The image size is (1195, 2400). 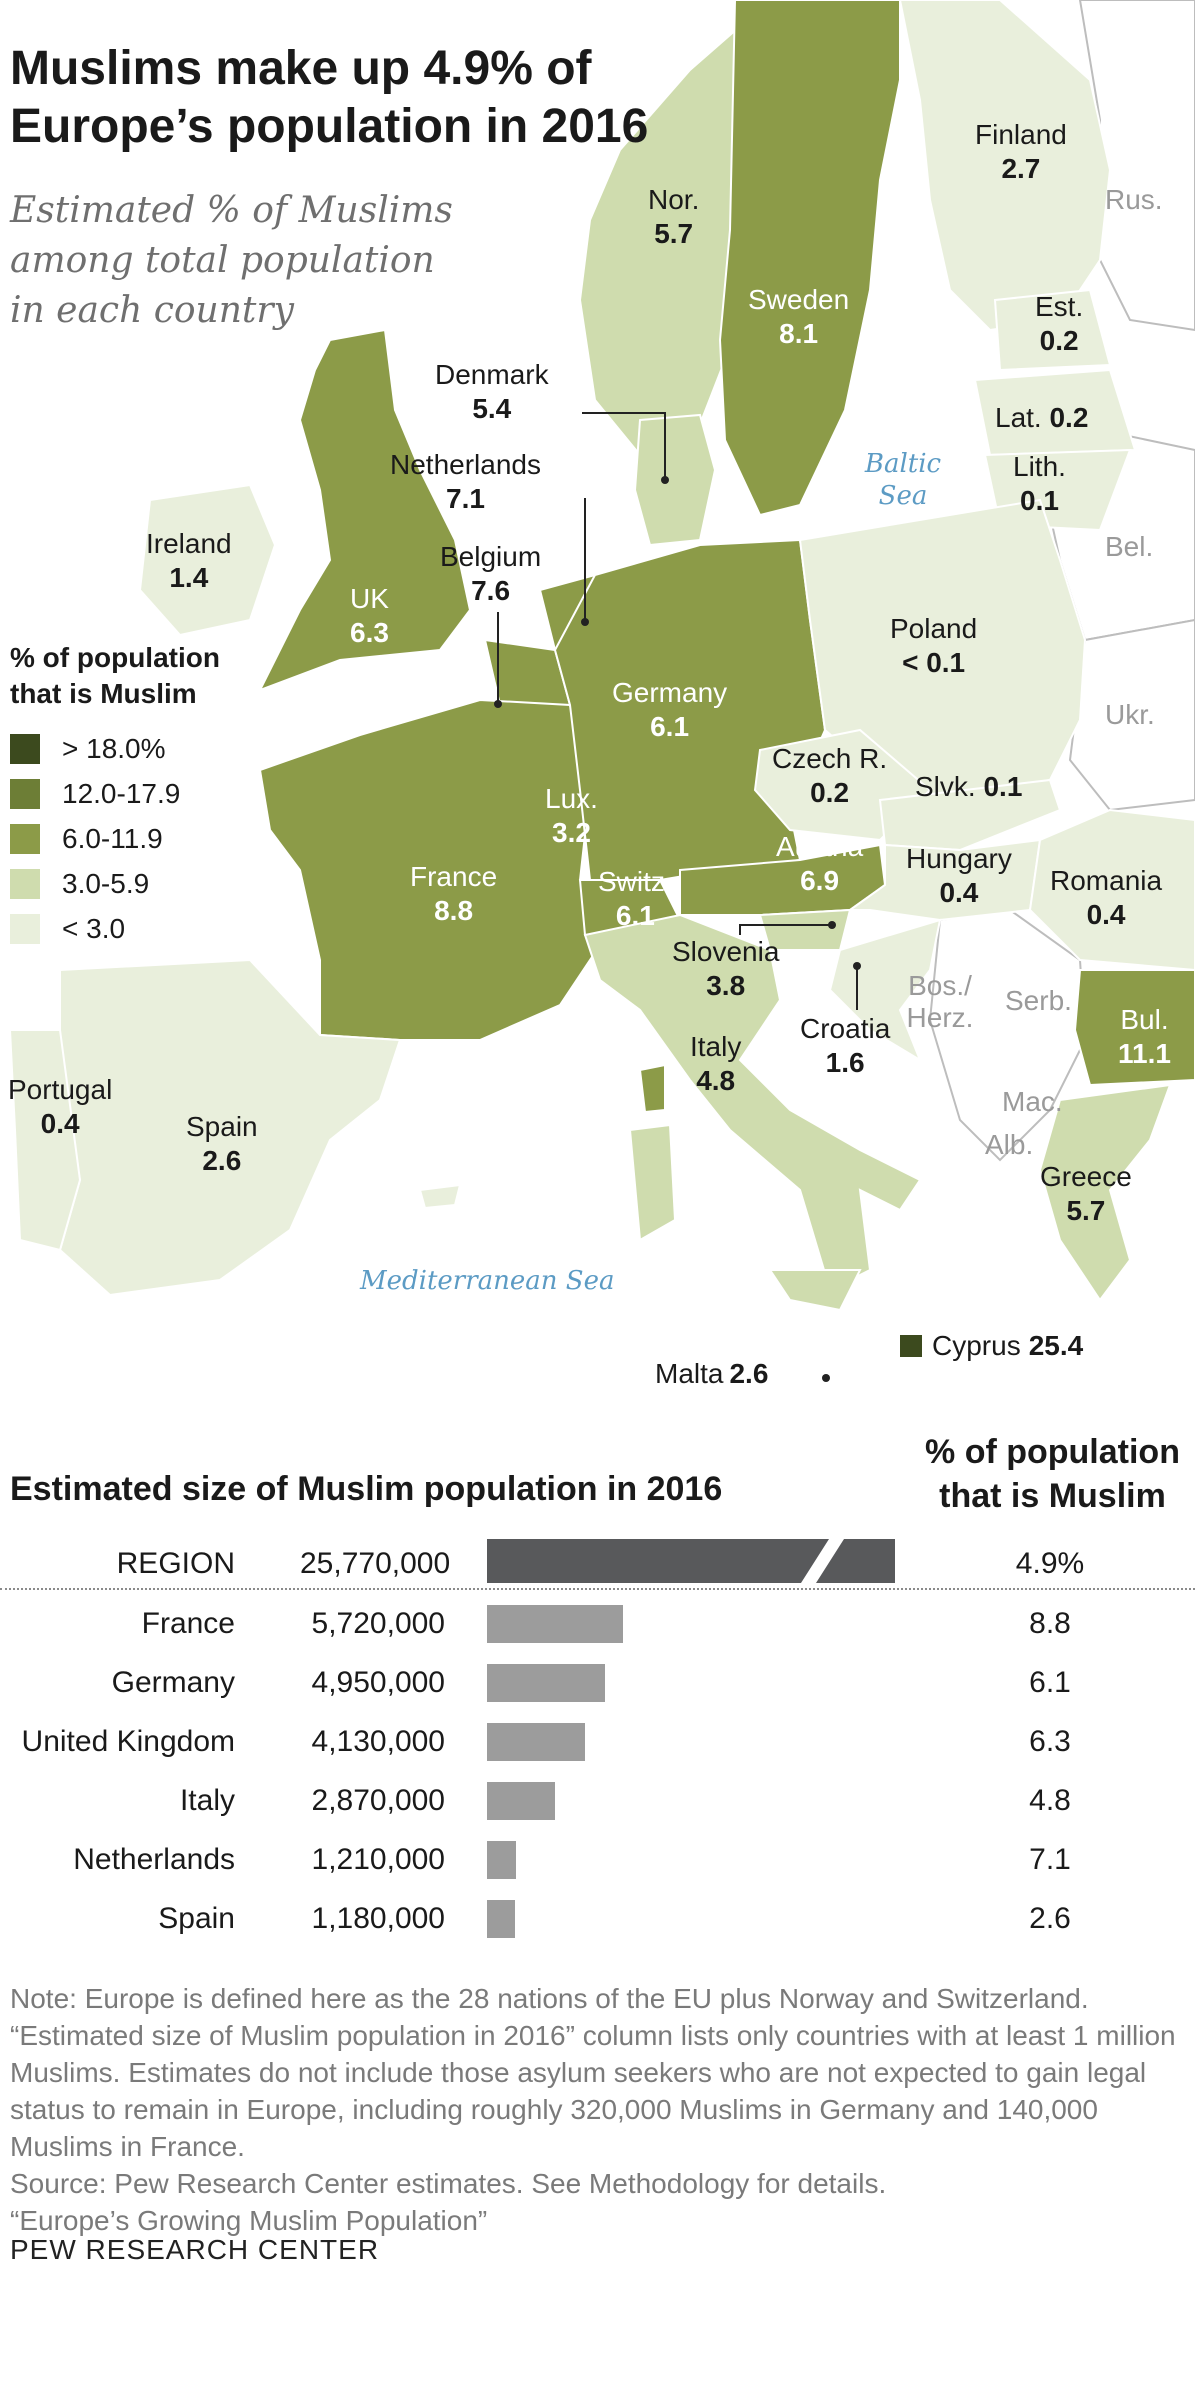 I want to click on label-estonia: Est. 0.2, so click(x=1059, y=323).